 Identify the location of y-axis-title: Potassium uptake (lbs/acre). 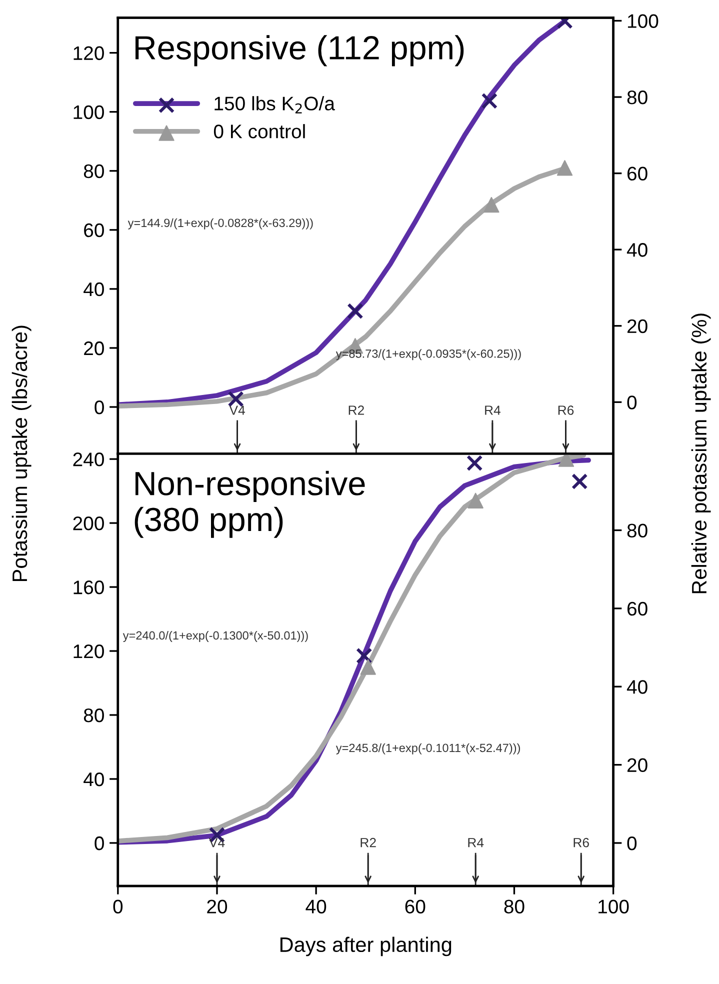
(22, 454).